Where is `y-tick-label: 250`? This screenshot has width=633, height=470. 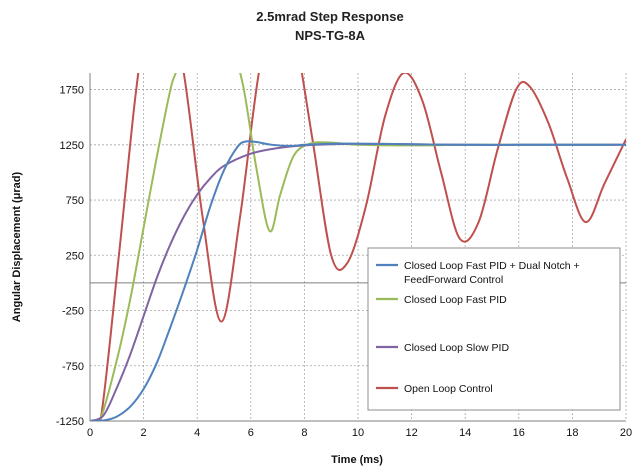
y-tick-label: 250 is located at coordinates (75, 256).